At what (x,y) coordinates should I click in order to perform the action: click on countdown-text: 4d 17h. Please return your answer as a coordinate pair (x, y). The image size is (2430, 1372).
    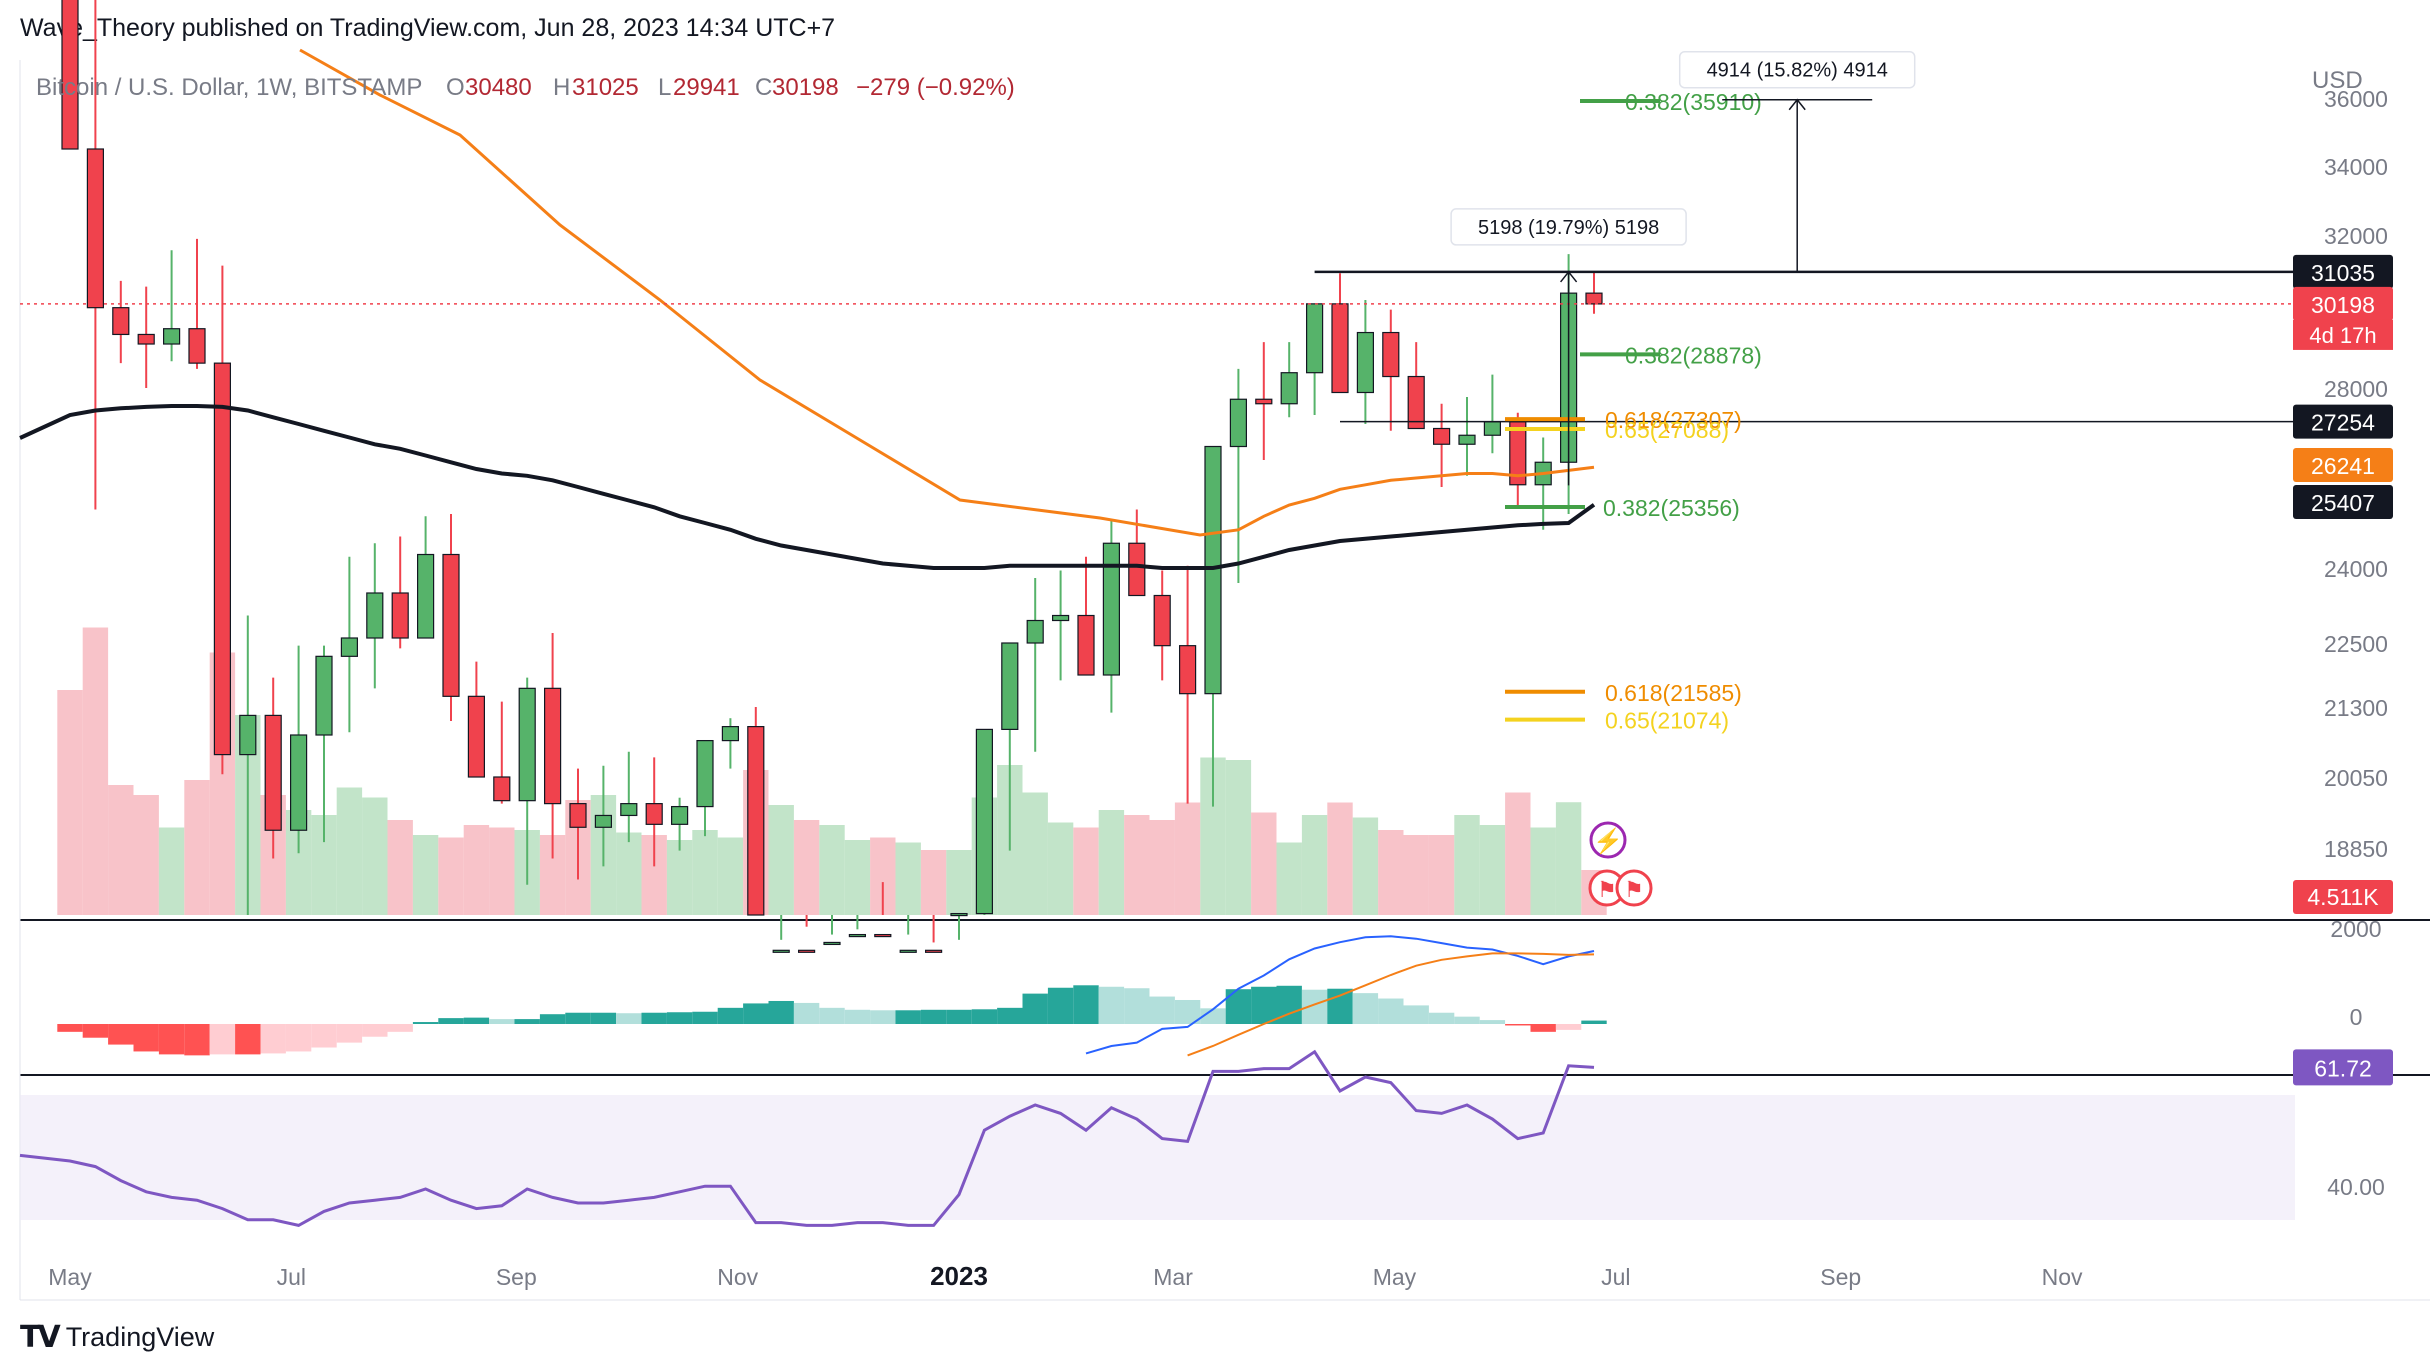
    Looking at the image, I should click on (2342, 335).